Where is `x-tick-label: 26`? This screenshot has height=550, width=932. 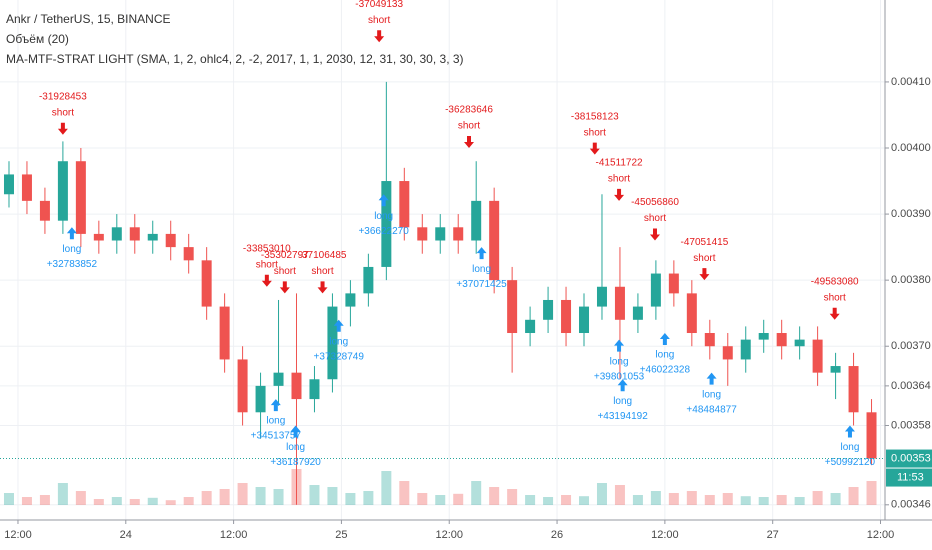
x-tick-label: 26 is located at coordinates (557, 535).